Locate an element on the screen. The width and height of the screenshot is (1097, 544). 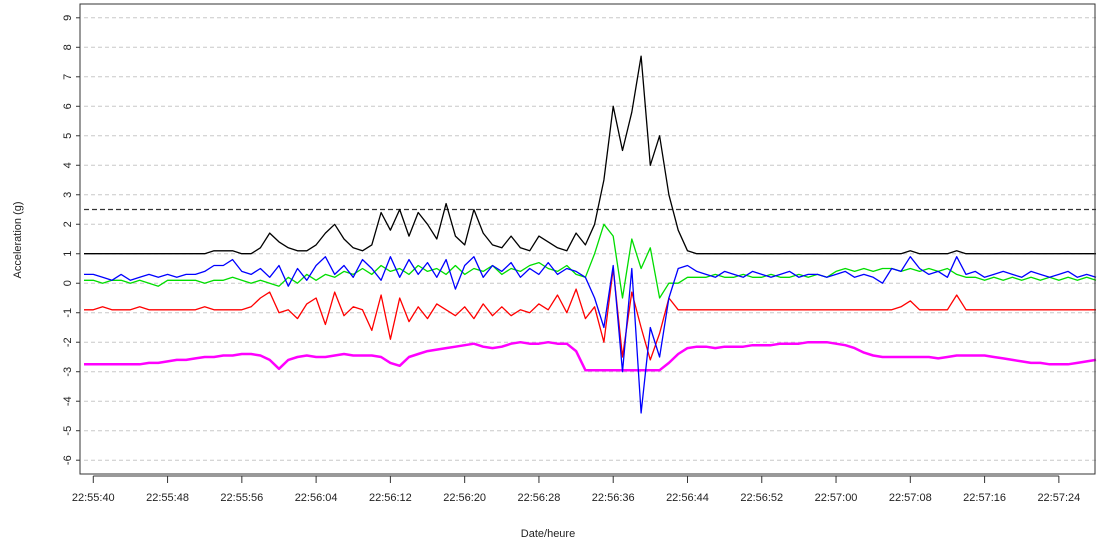
y-tick-label: -1 is located at coordinates (68, 313).